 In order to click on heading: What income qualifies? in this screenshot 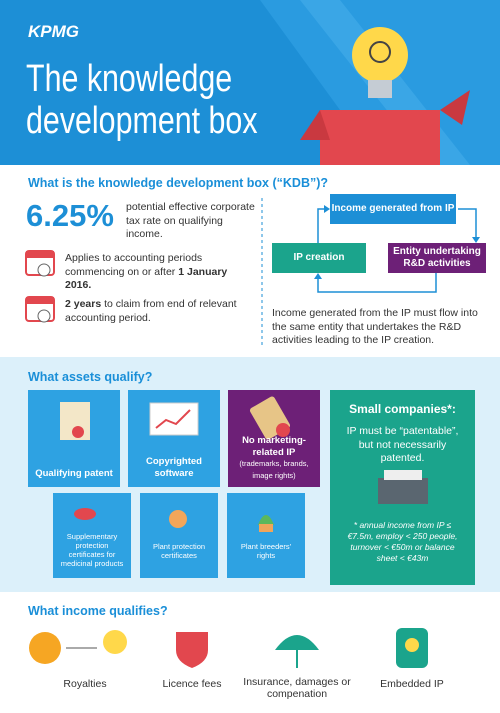, I will do `click(98, 611)`.